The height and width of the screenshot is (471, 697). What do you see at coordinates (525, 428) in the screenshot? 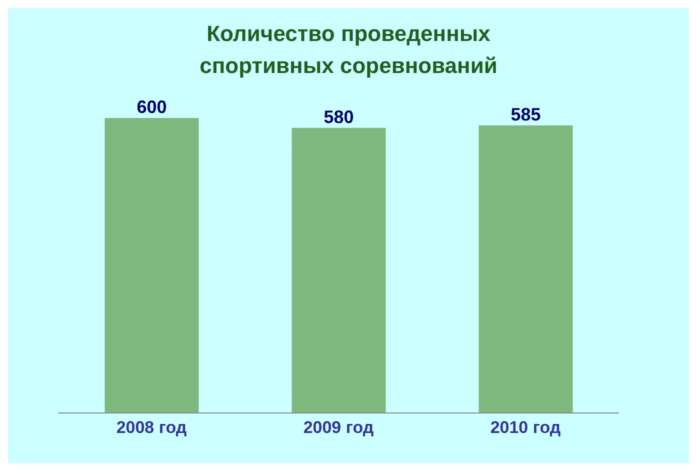
I see `x-tick-label: 2010 год` at bounding box center [525, 428].